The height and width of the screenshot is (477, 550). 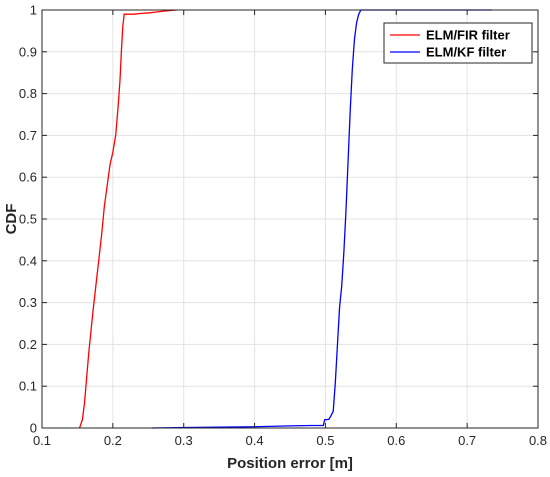 What do you see at coordinates (28, 135) in the screenshot?
I see `y-tick-label: 0.7` at bounding box center [28, 135].